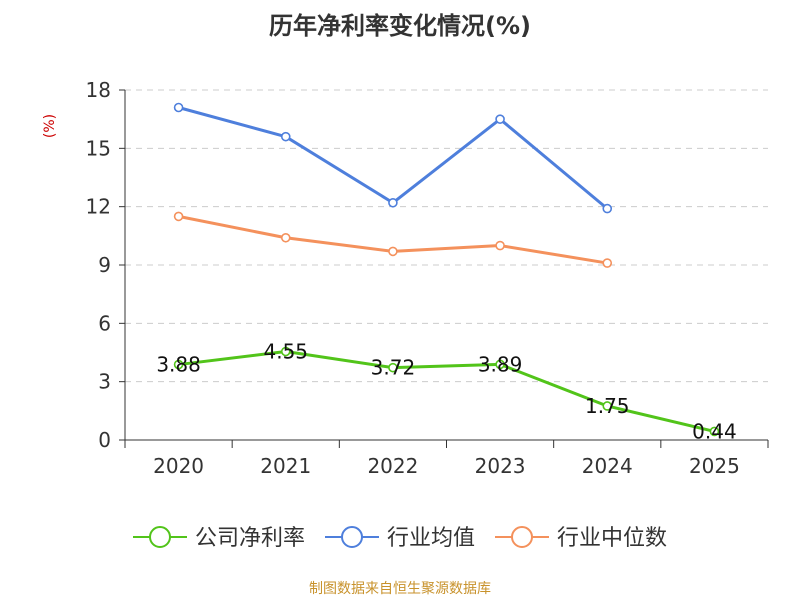 This screenshot has width=800, height=600. What do you see at coordinates (250, 538) in the screenshot?
I see `legend-label: 公司净利率` at bounding box center [250, 538].